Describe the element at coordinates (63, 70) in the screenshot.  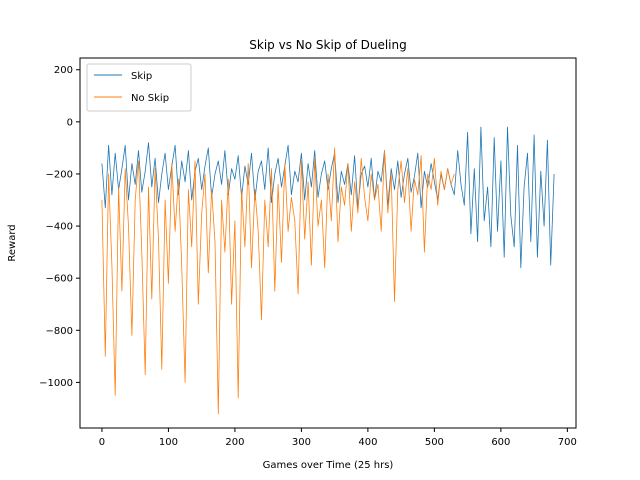
I see `y-tick-label: 200` at that location.